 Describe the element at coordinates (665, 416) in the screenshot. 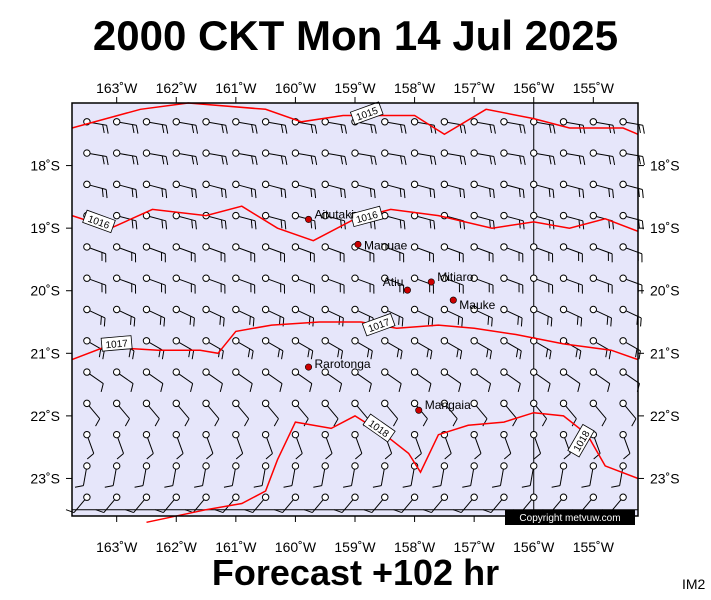

I see `lat-label-right: 22˚S` at that location.